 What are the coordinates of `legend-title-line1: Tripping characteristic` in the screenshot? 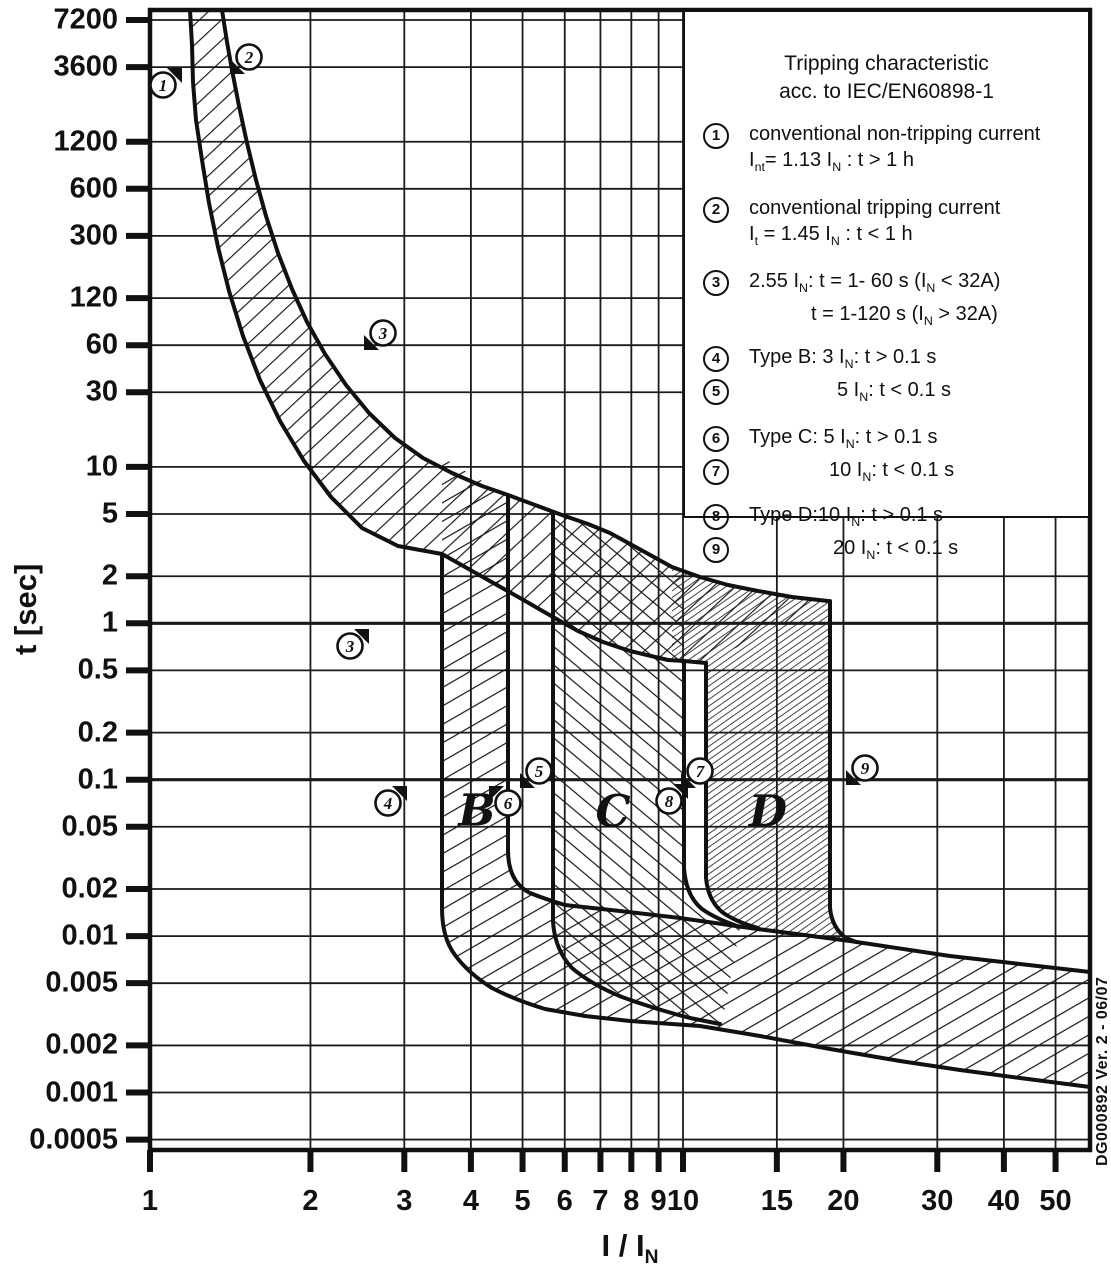 It's located at (886, 63).